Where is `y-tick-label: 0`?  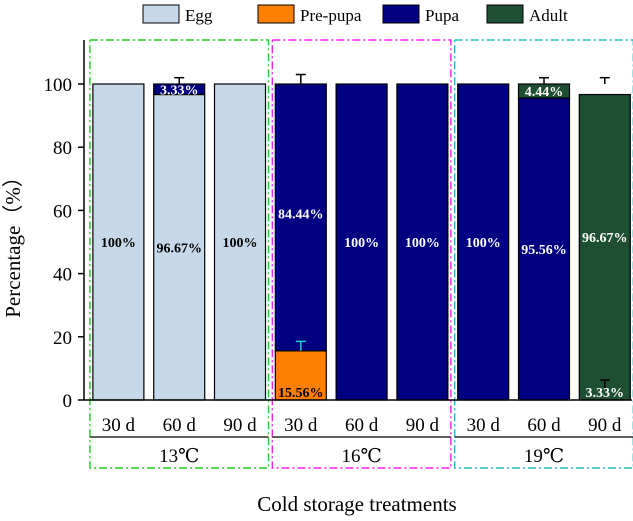 y-tick-label: 0 is located at coordinates (68, 401).